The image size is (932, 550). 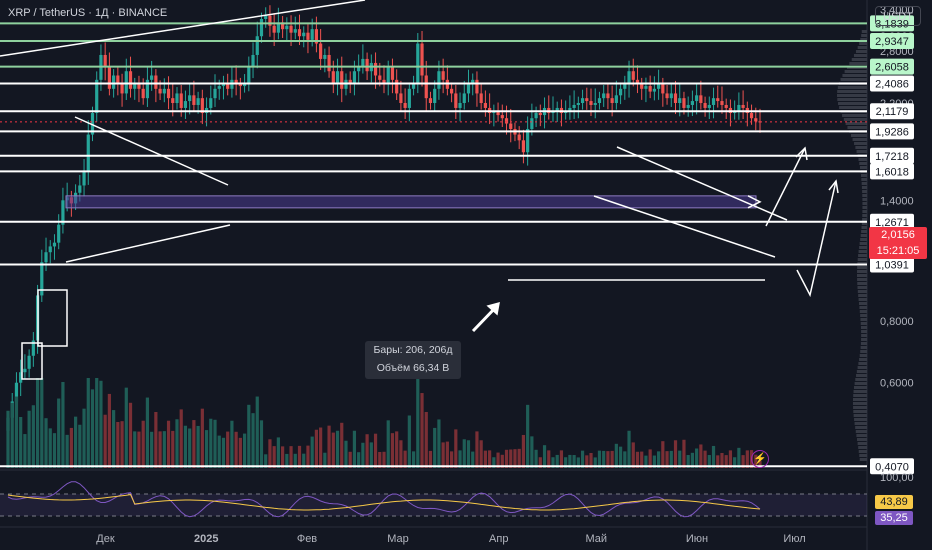 I want to click on level-label: 1,7218, so click(x=892, y=157).